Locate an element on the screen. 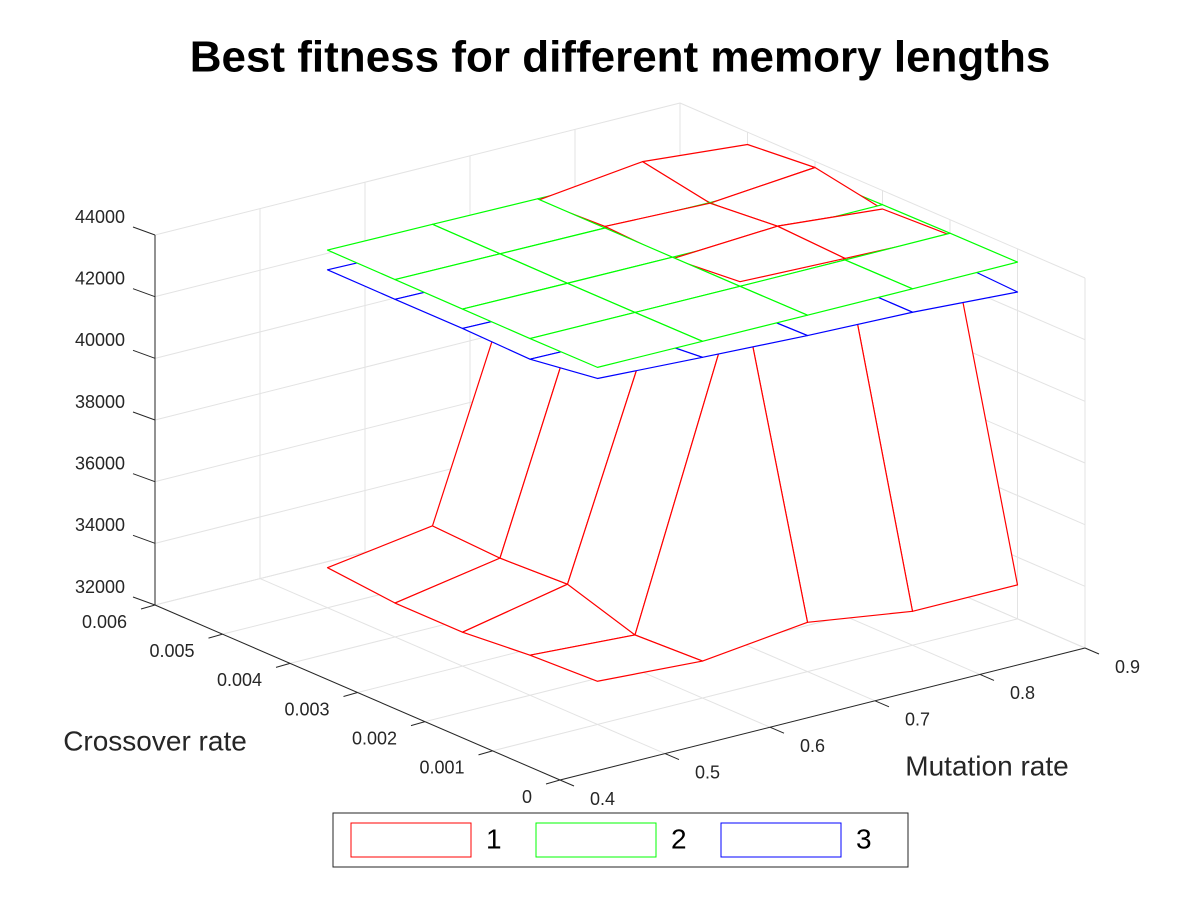  y-tick-label: 0.006 is located at coordinates (104, 622).